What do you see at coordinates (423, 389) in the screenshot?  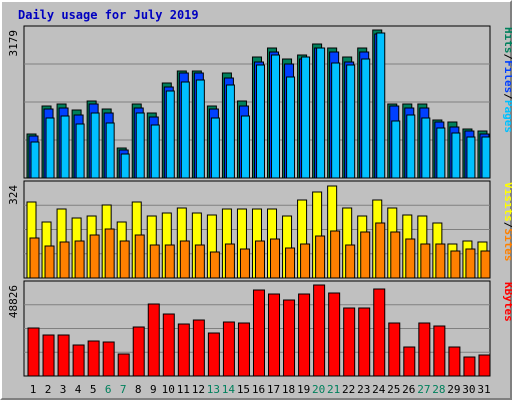 I see `x-tick-label: 27` at bounding box center [423, 389].